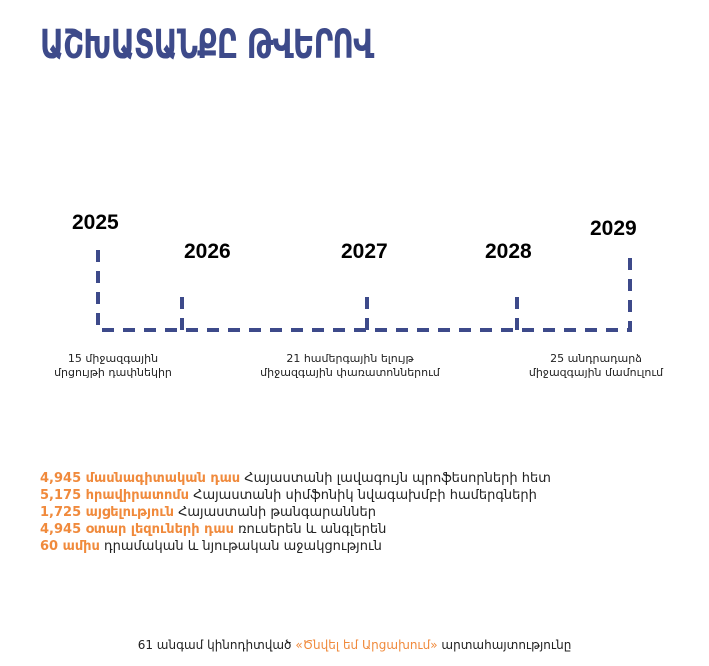  What do you see at coordinates (113, 358) in the screenshot?
I see `caption-line: 15 միջազգային` at bounding box center [113, 358].